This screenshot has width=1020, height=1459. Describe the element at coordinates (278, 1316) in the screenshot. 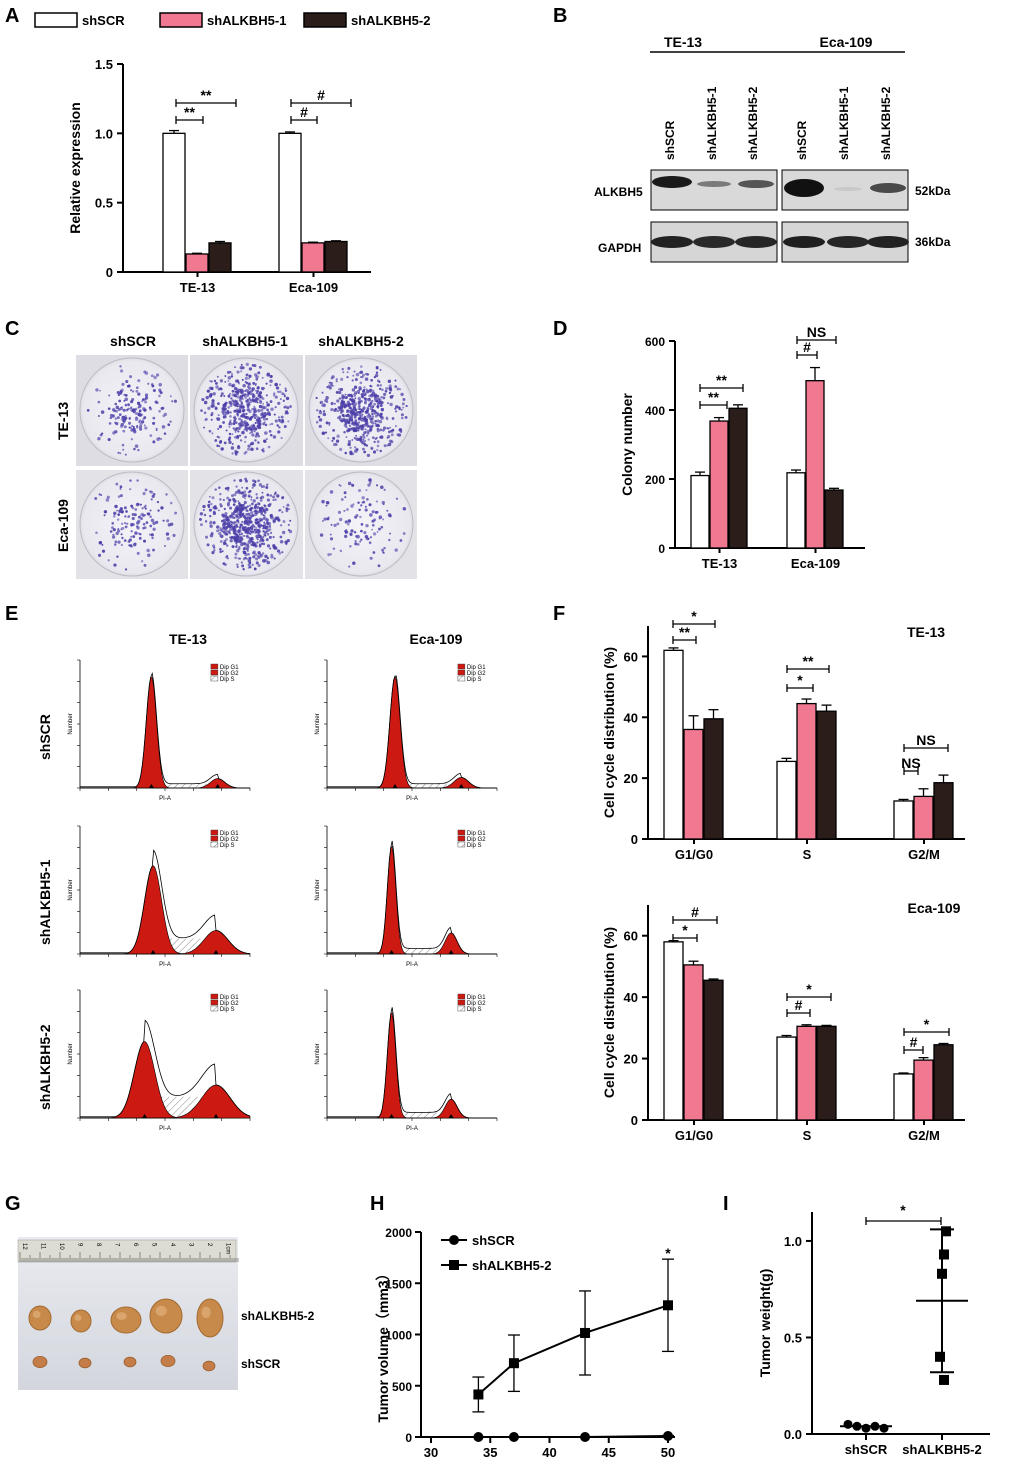

I see `tumor-label-shalkbh5-2: shALKBH5-2` at that location.